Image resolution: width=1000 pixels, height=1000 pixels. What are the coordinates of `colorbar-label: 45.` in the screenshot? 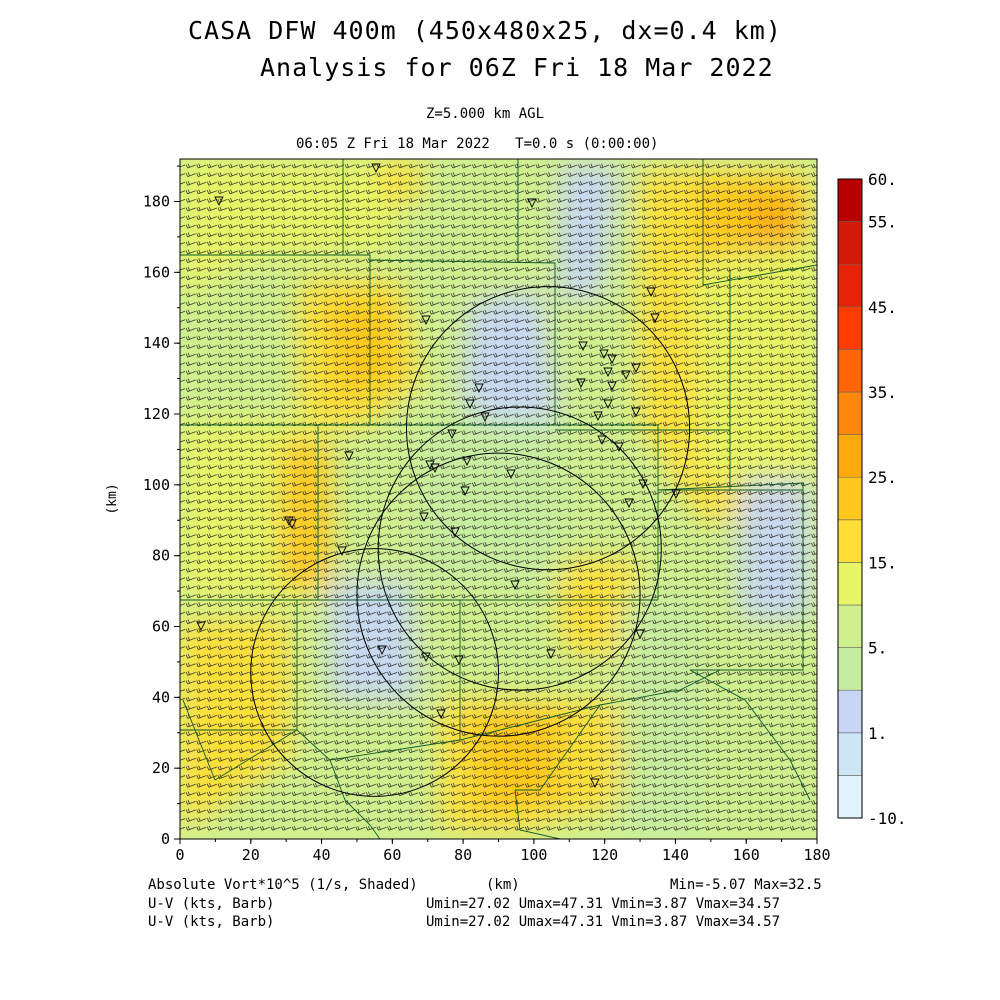 It's located at (882, 307).